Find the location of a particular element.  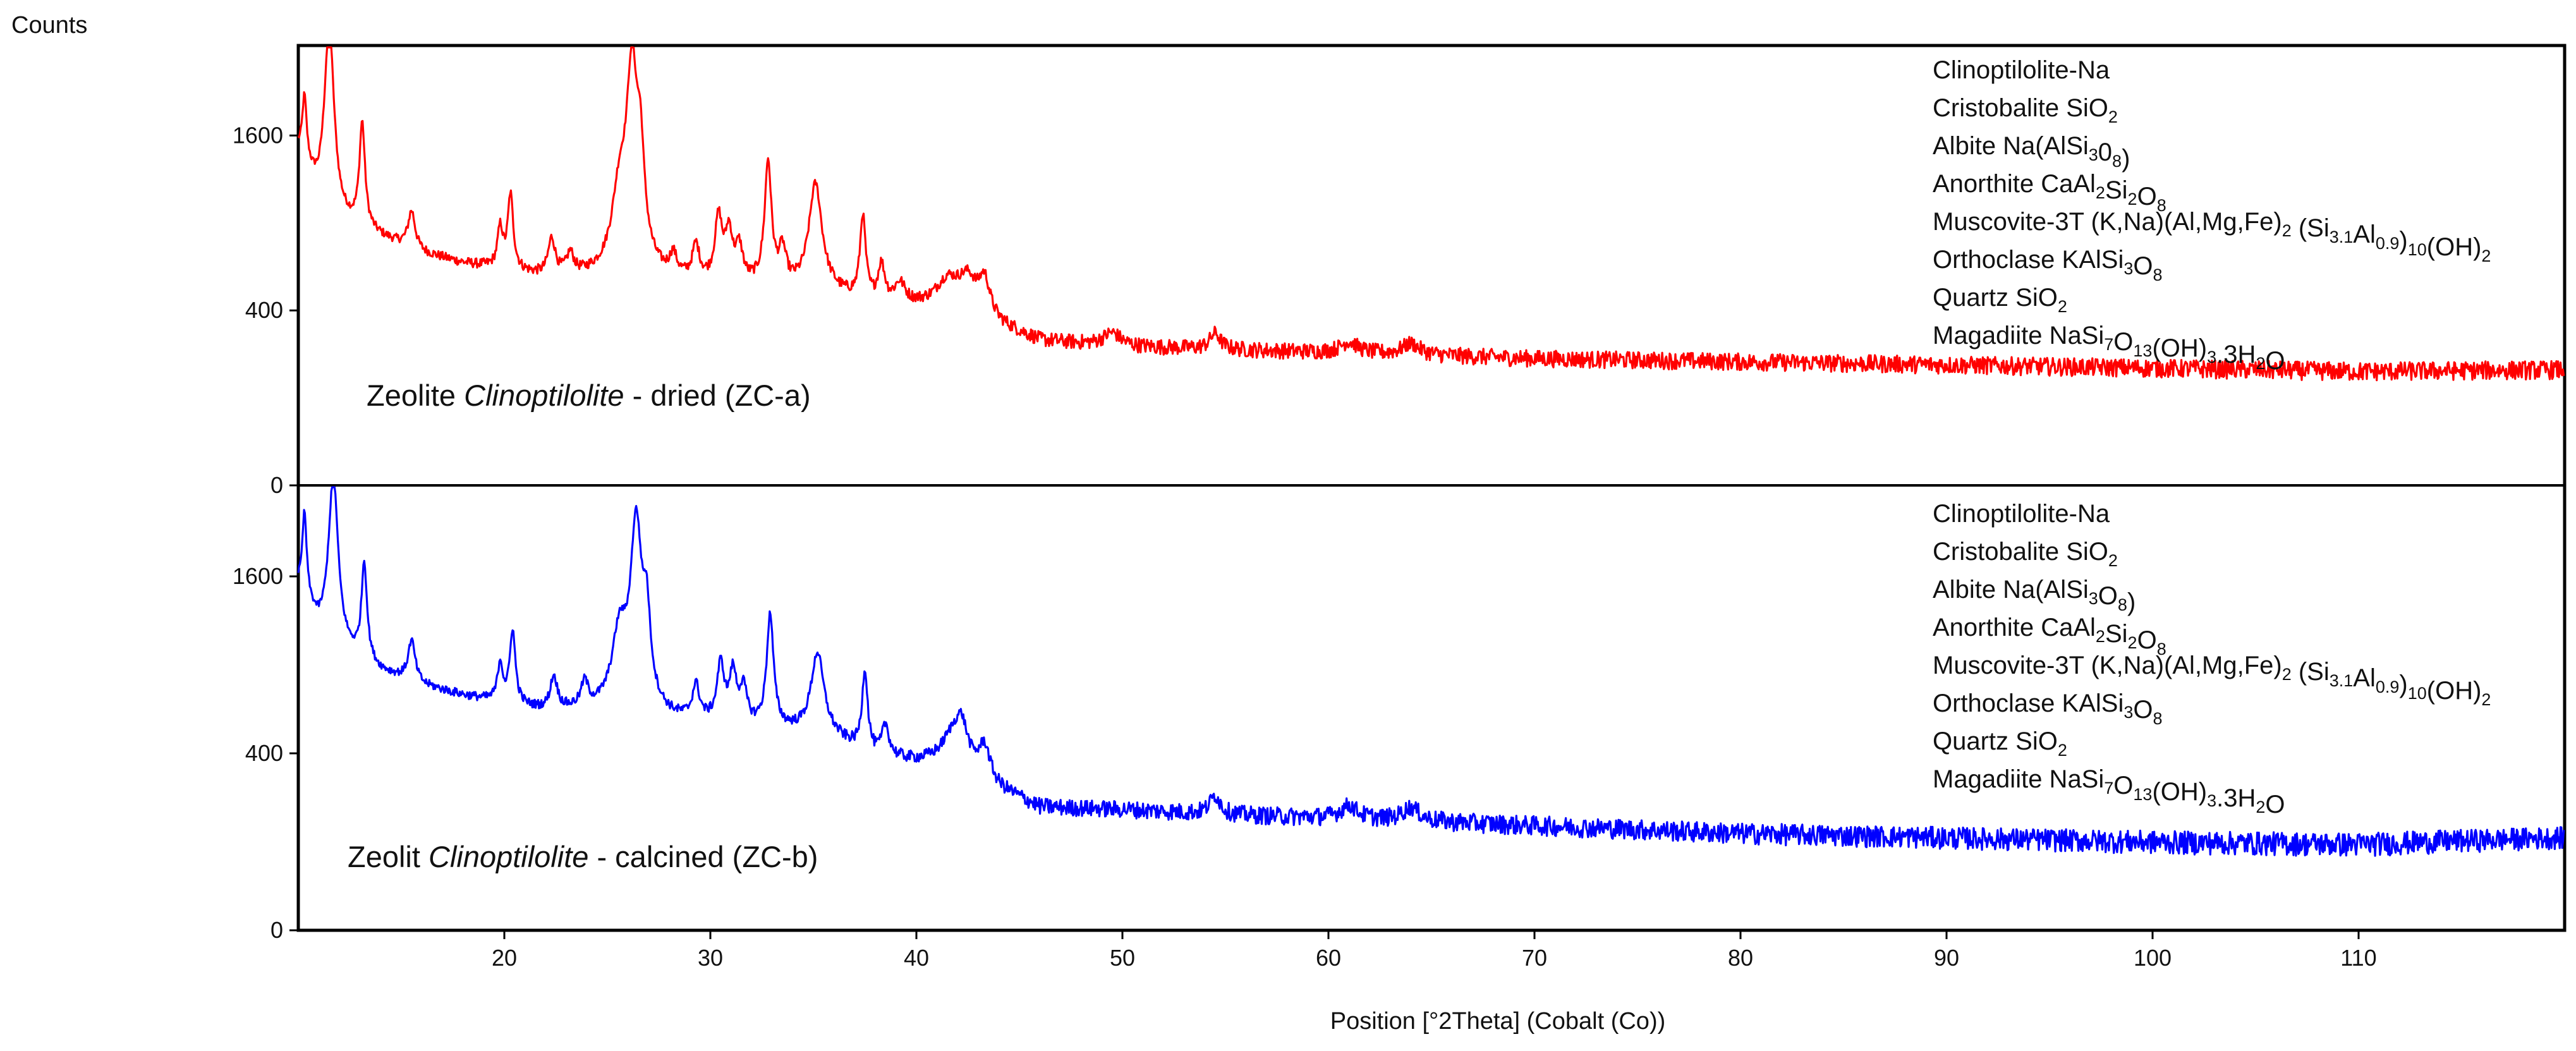

x-tick-label: 20 is located at coordinates (504, 958).